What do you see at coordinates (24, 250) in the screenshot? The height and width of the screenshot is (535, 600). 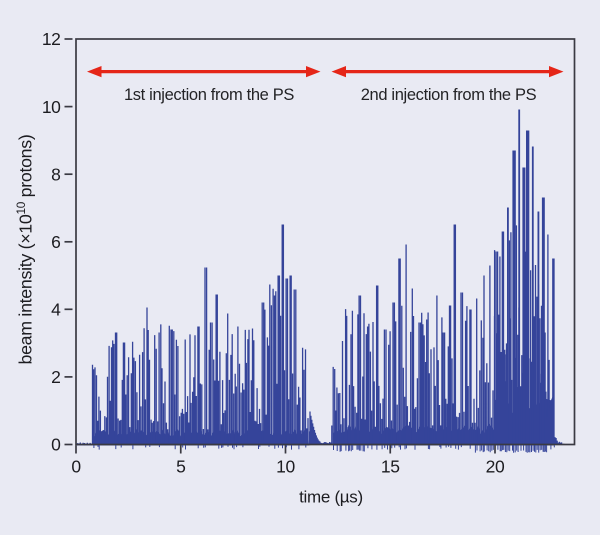 I see `svg-text: beam intensity (×1010 protons)` at bounding box center [24, 250].